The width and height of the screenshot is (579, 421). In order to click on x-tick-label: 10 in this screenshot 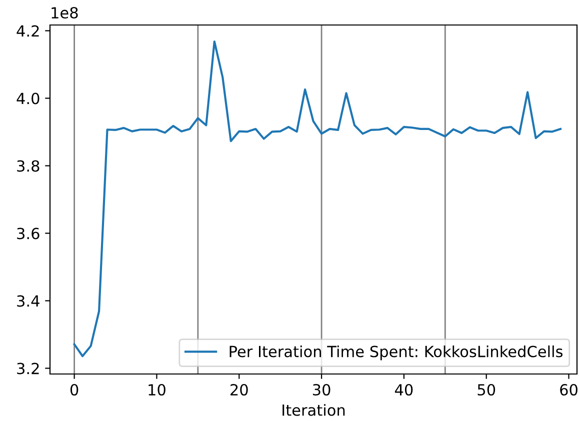, I will do `click(157, 390)`.